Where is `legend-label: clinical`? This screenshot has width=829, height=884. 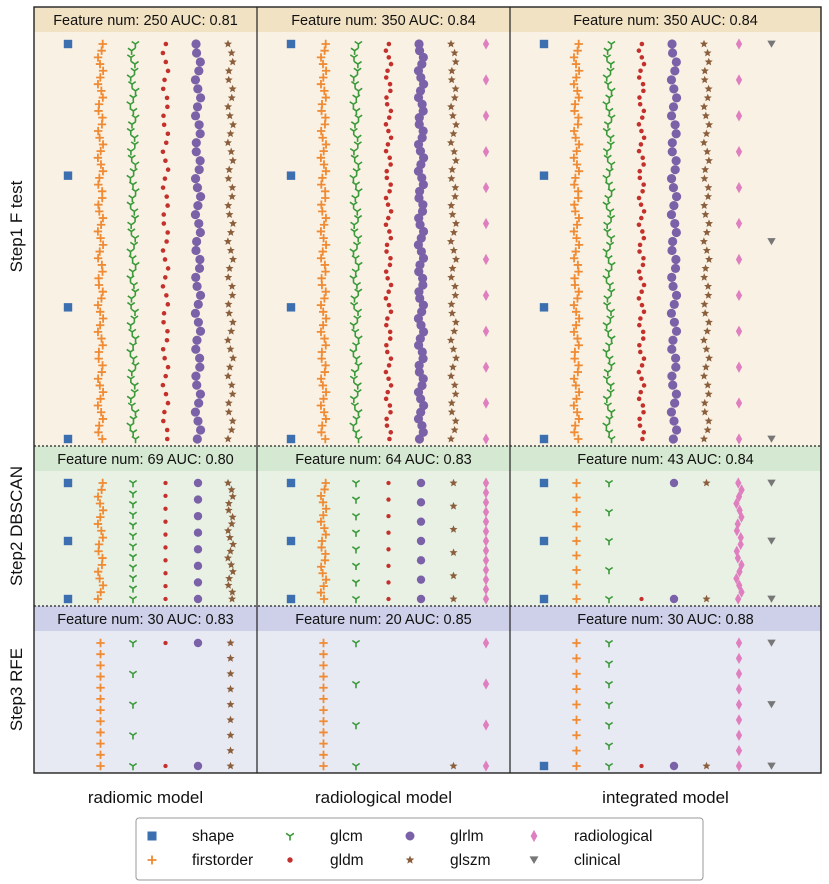
legend-label: clinical is located at coordinates (597, 860).